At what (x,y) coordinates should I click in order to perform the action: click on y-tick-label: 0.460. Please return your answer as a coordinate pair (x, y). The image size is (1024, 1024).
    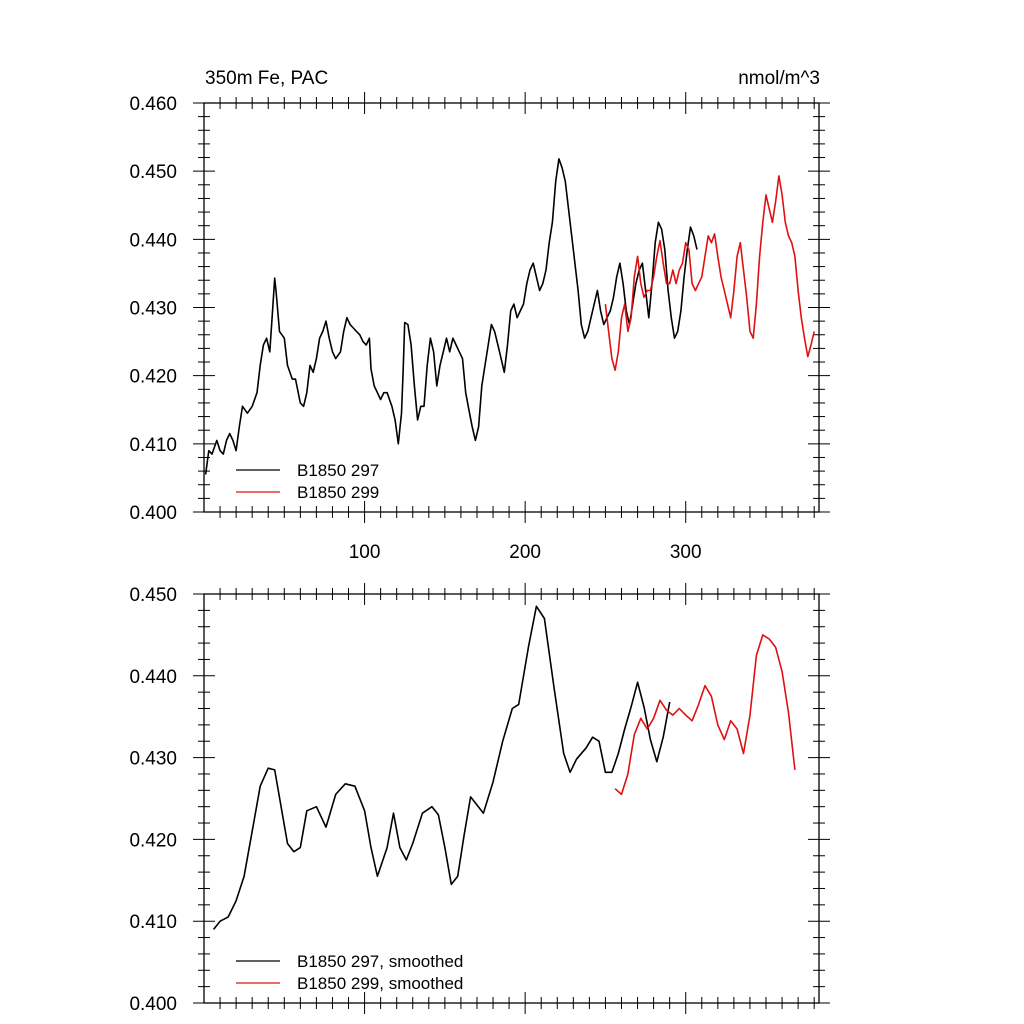
    Looking at the image, I should click on (153, 104).